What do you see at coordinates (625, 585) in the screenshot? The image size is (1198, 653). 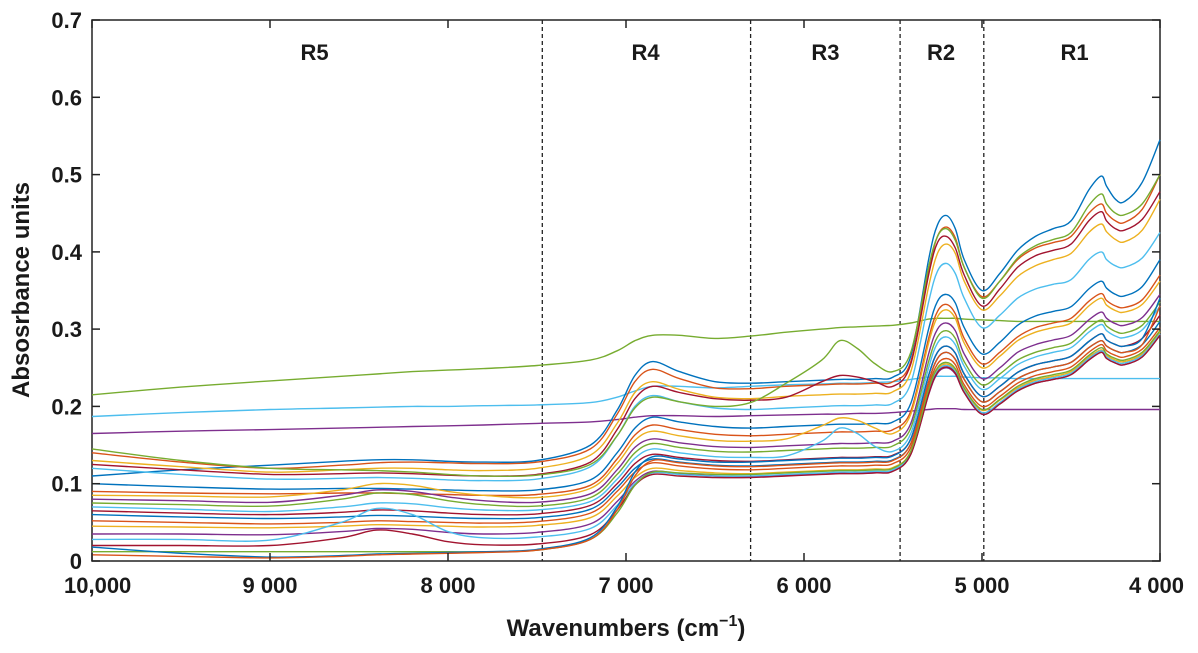 I see `x-tick-label: 7 000` at bounding box center [625, 585].